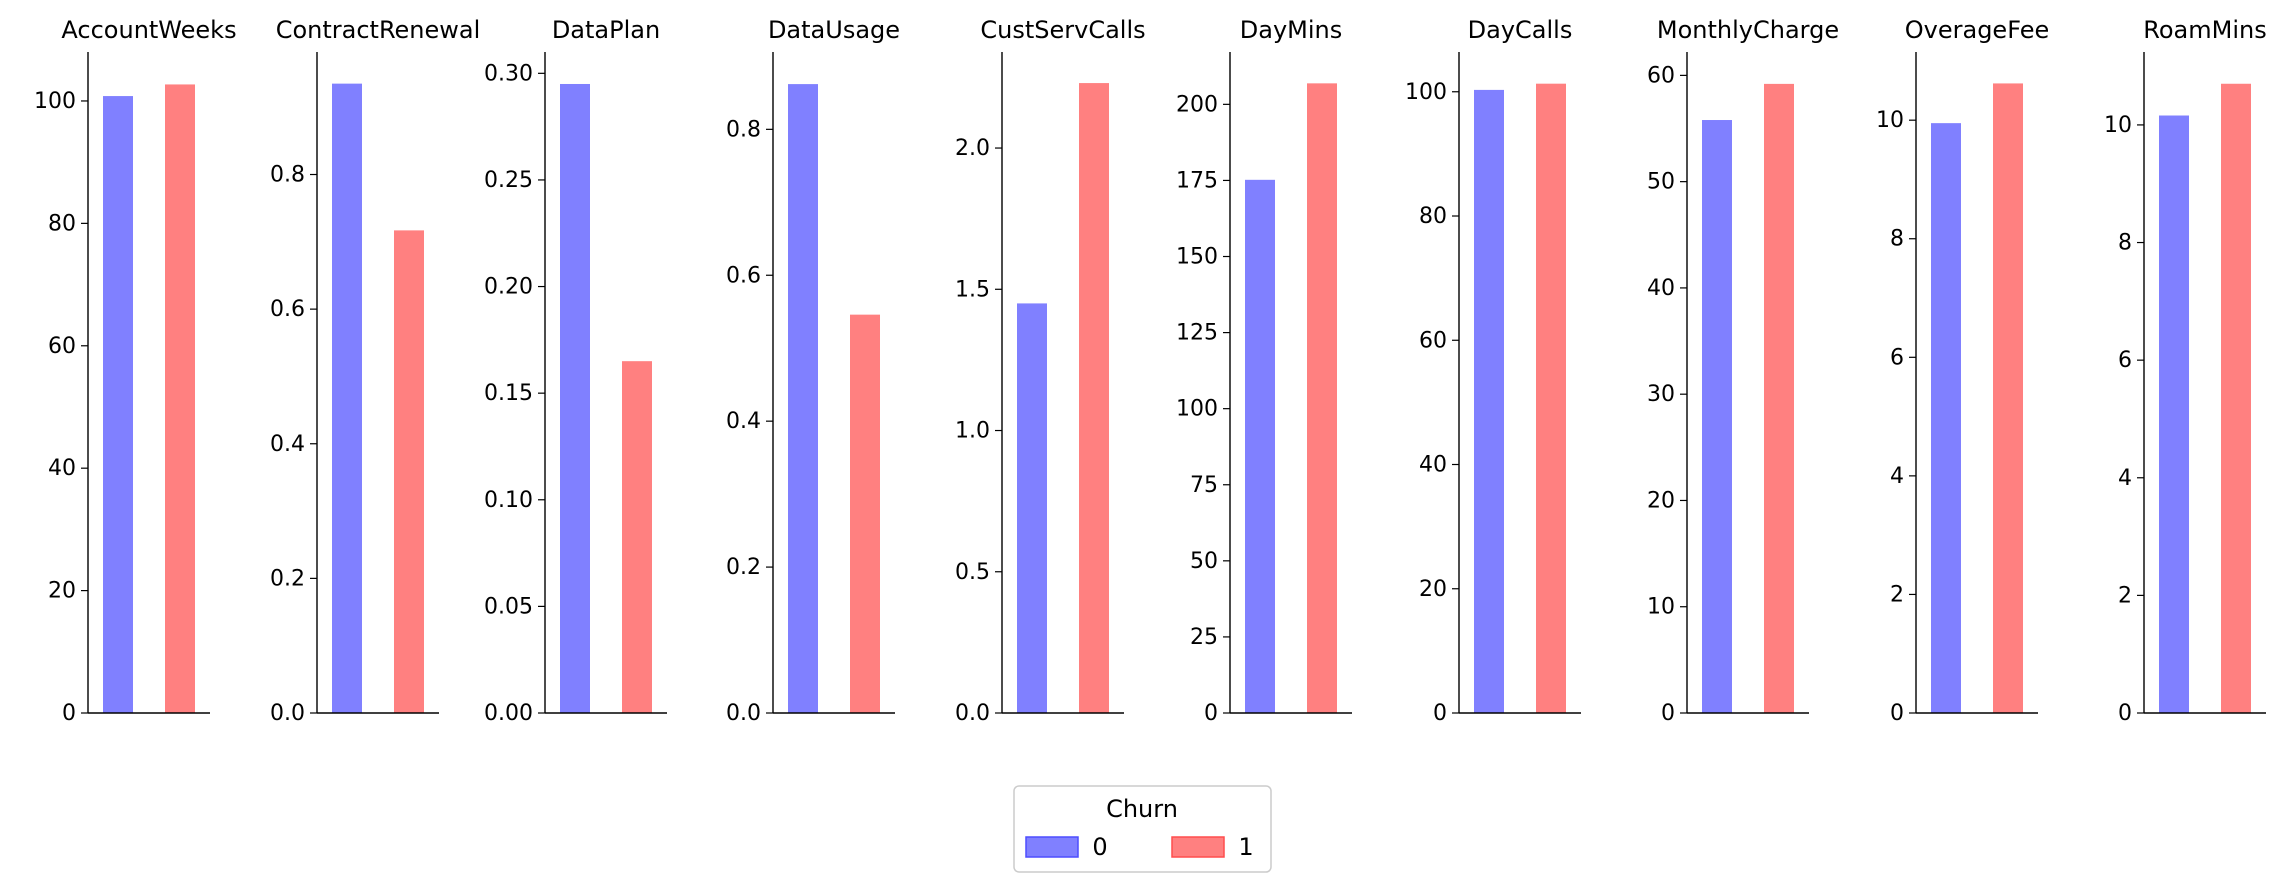  I want to click on subplot-title: CustServCalls, so click(1062, 30).